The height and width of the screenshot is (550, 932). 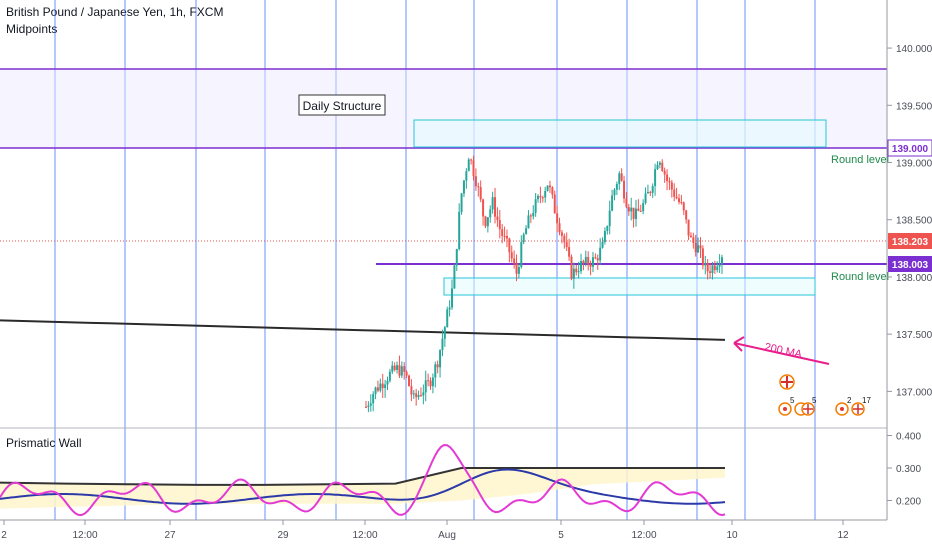 I want to click on oscillator-band, so click(x=362, y=488).